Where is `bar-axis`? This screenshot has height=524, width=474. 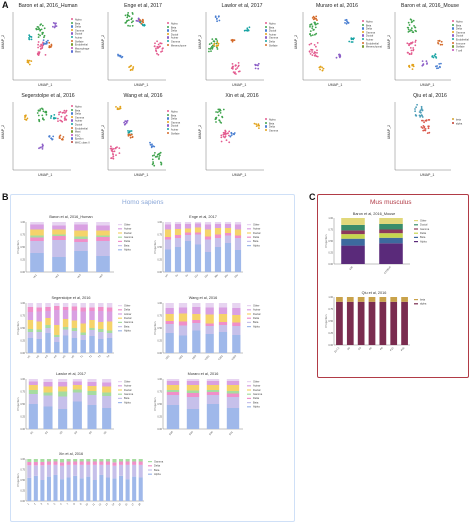 bar-axis is located at coordinates (69, 404).